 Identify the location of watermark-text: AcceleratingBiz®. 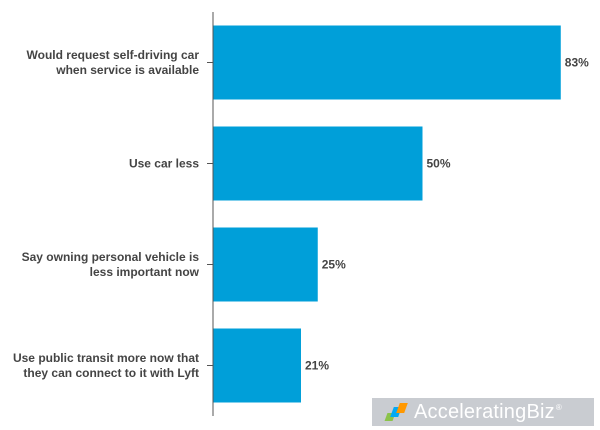
(488, 411).